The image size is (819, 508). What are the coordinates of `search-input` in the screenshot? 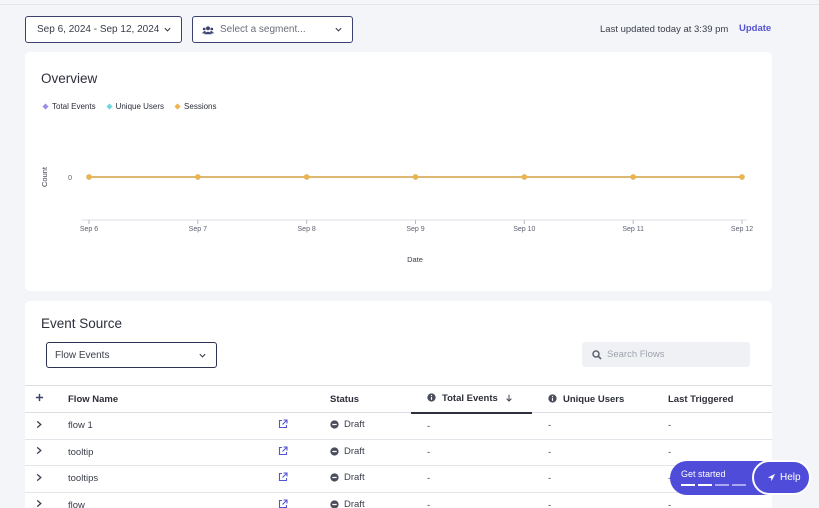 It's located at (672, 354).